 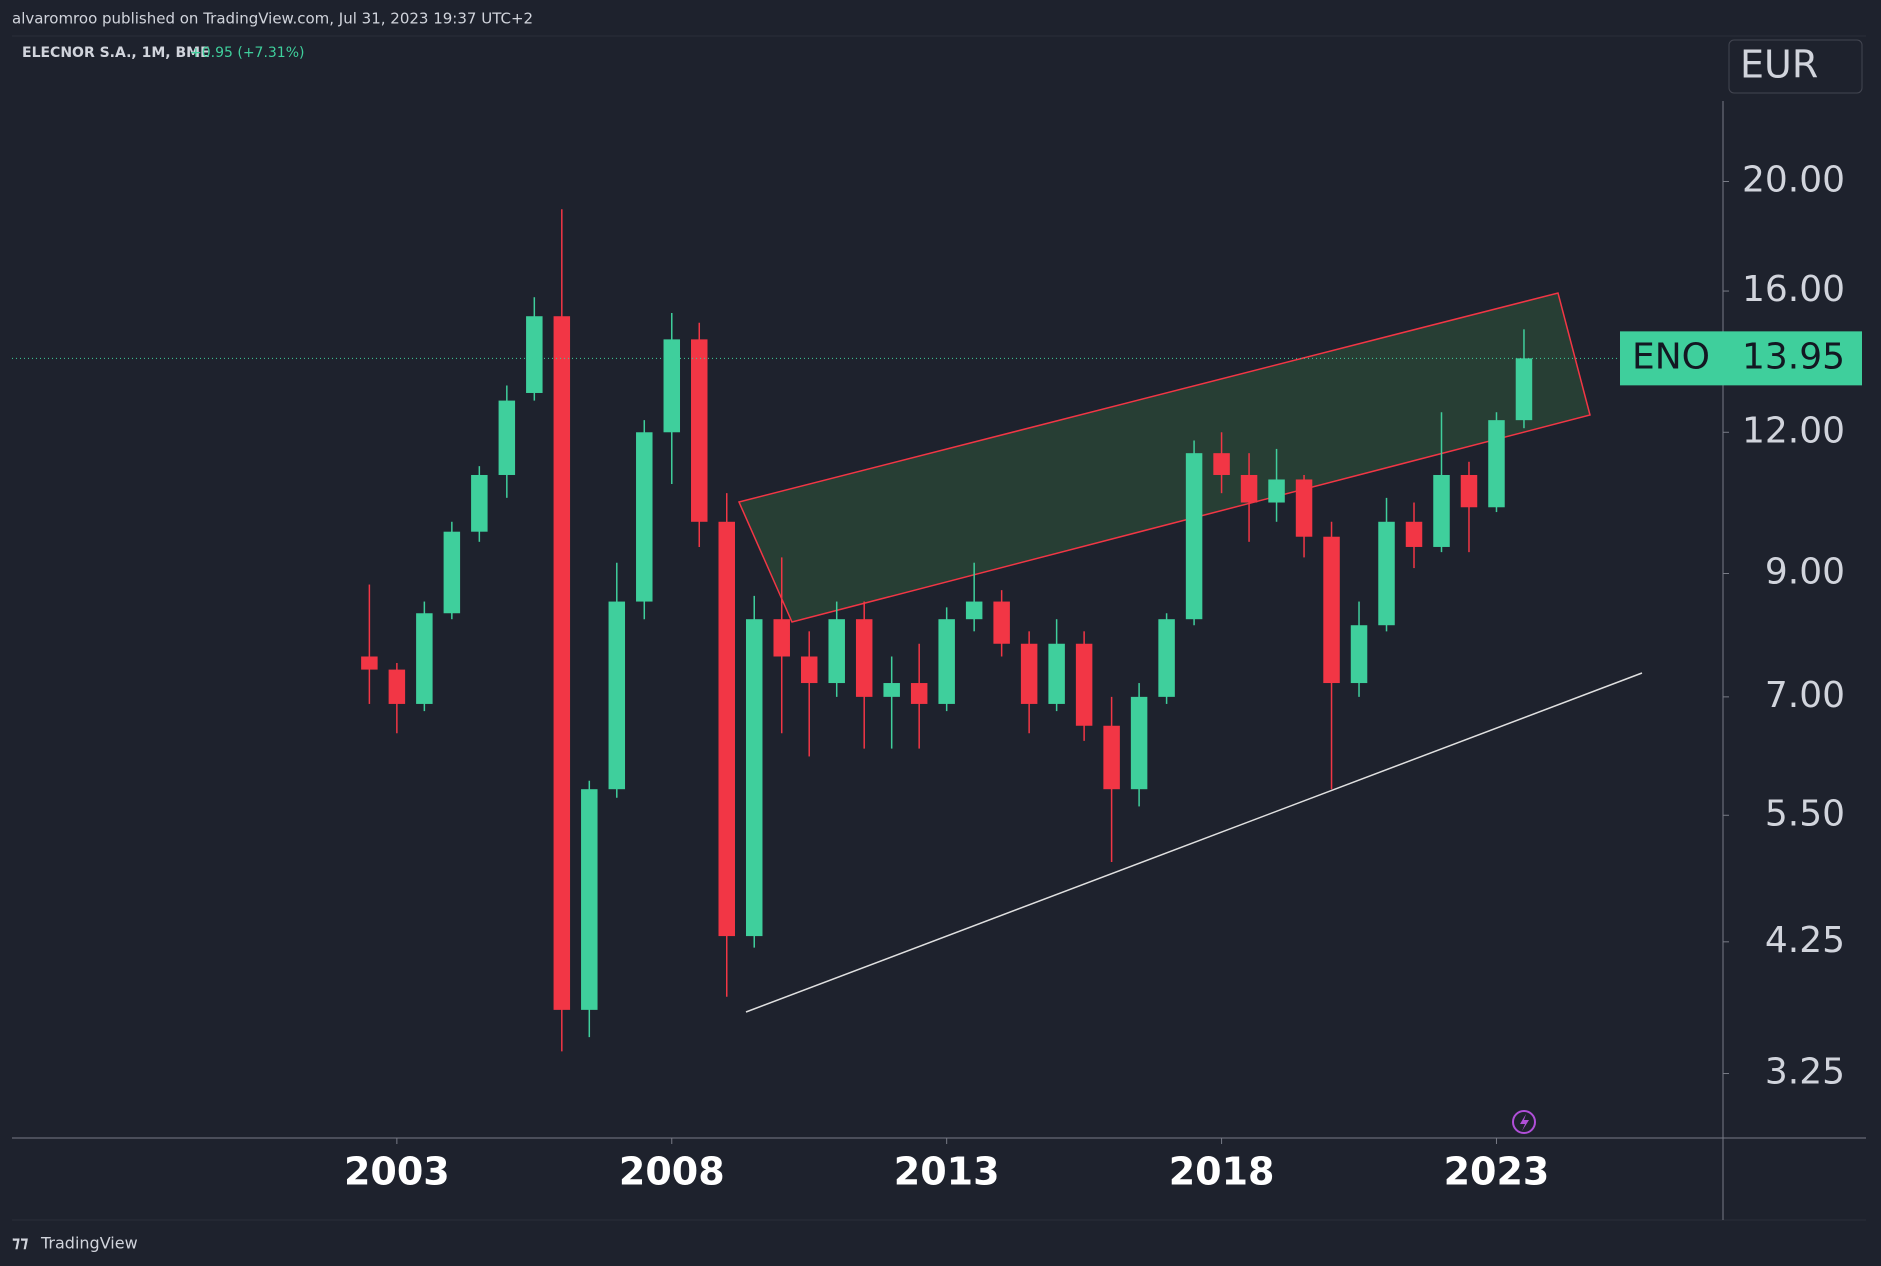 I want to click on currency-box, so click(x=1795, y=66).